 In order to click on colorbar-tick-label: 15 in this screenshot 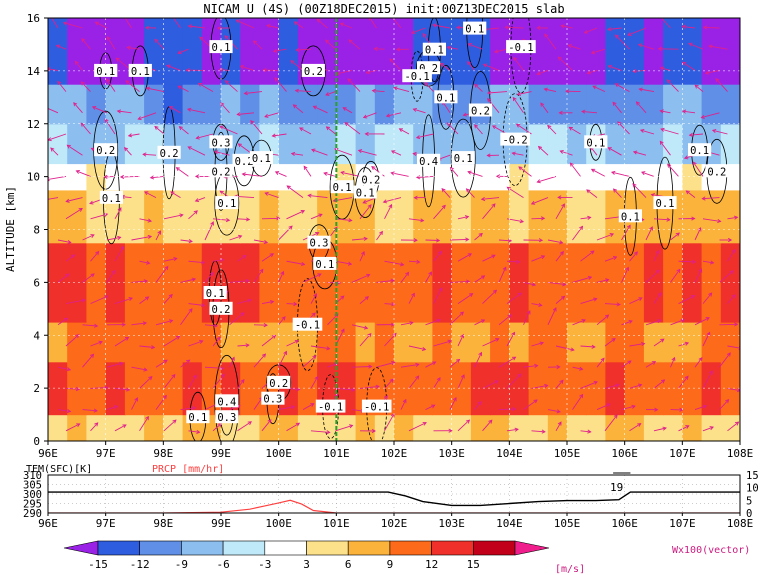, I will do `click(473, 564)`.